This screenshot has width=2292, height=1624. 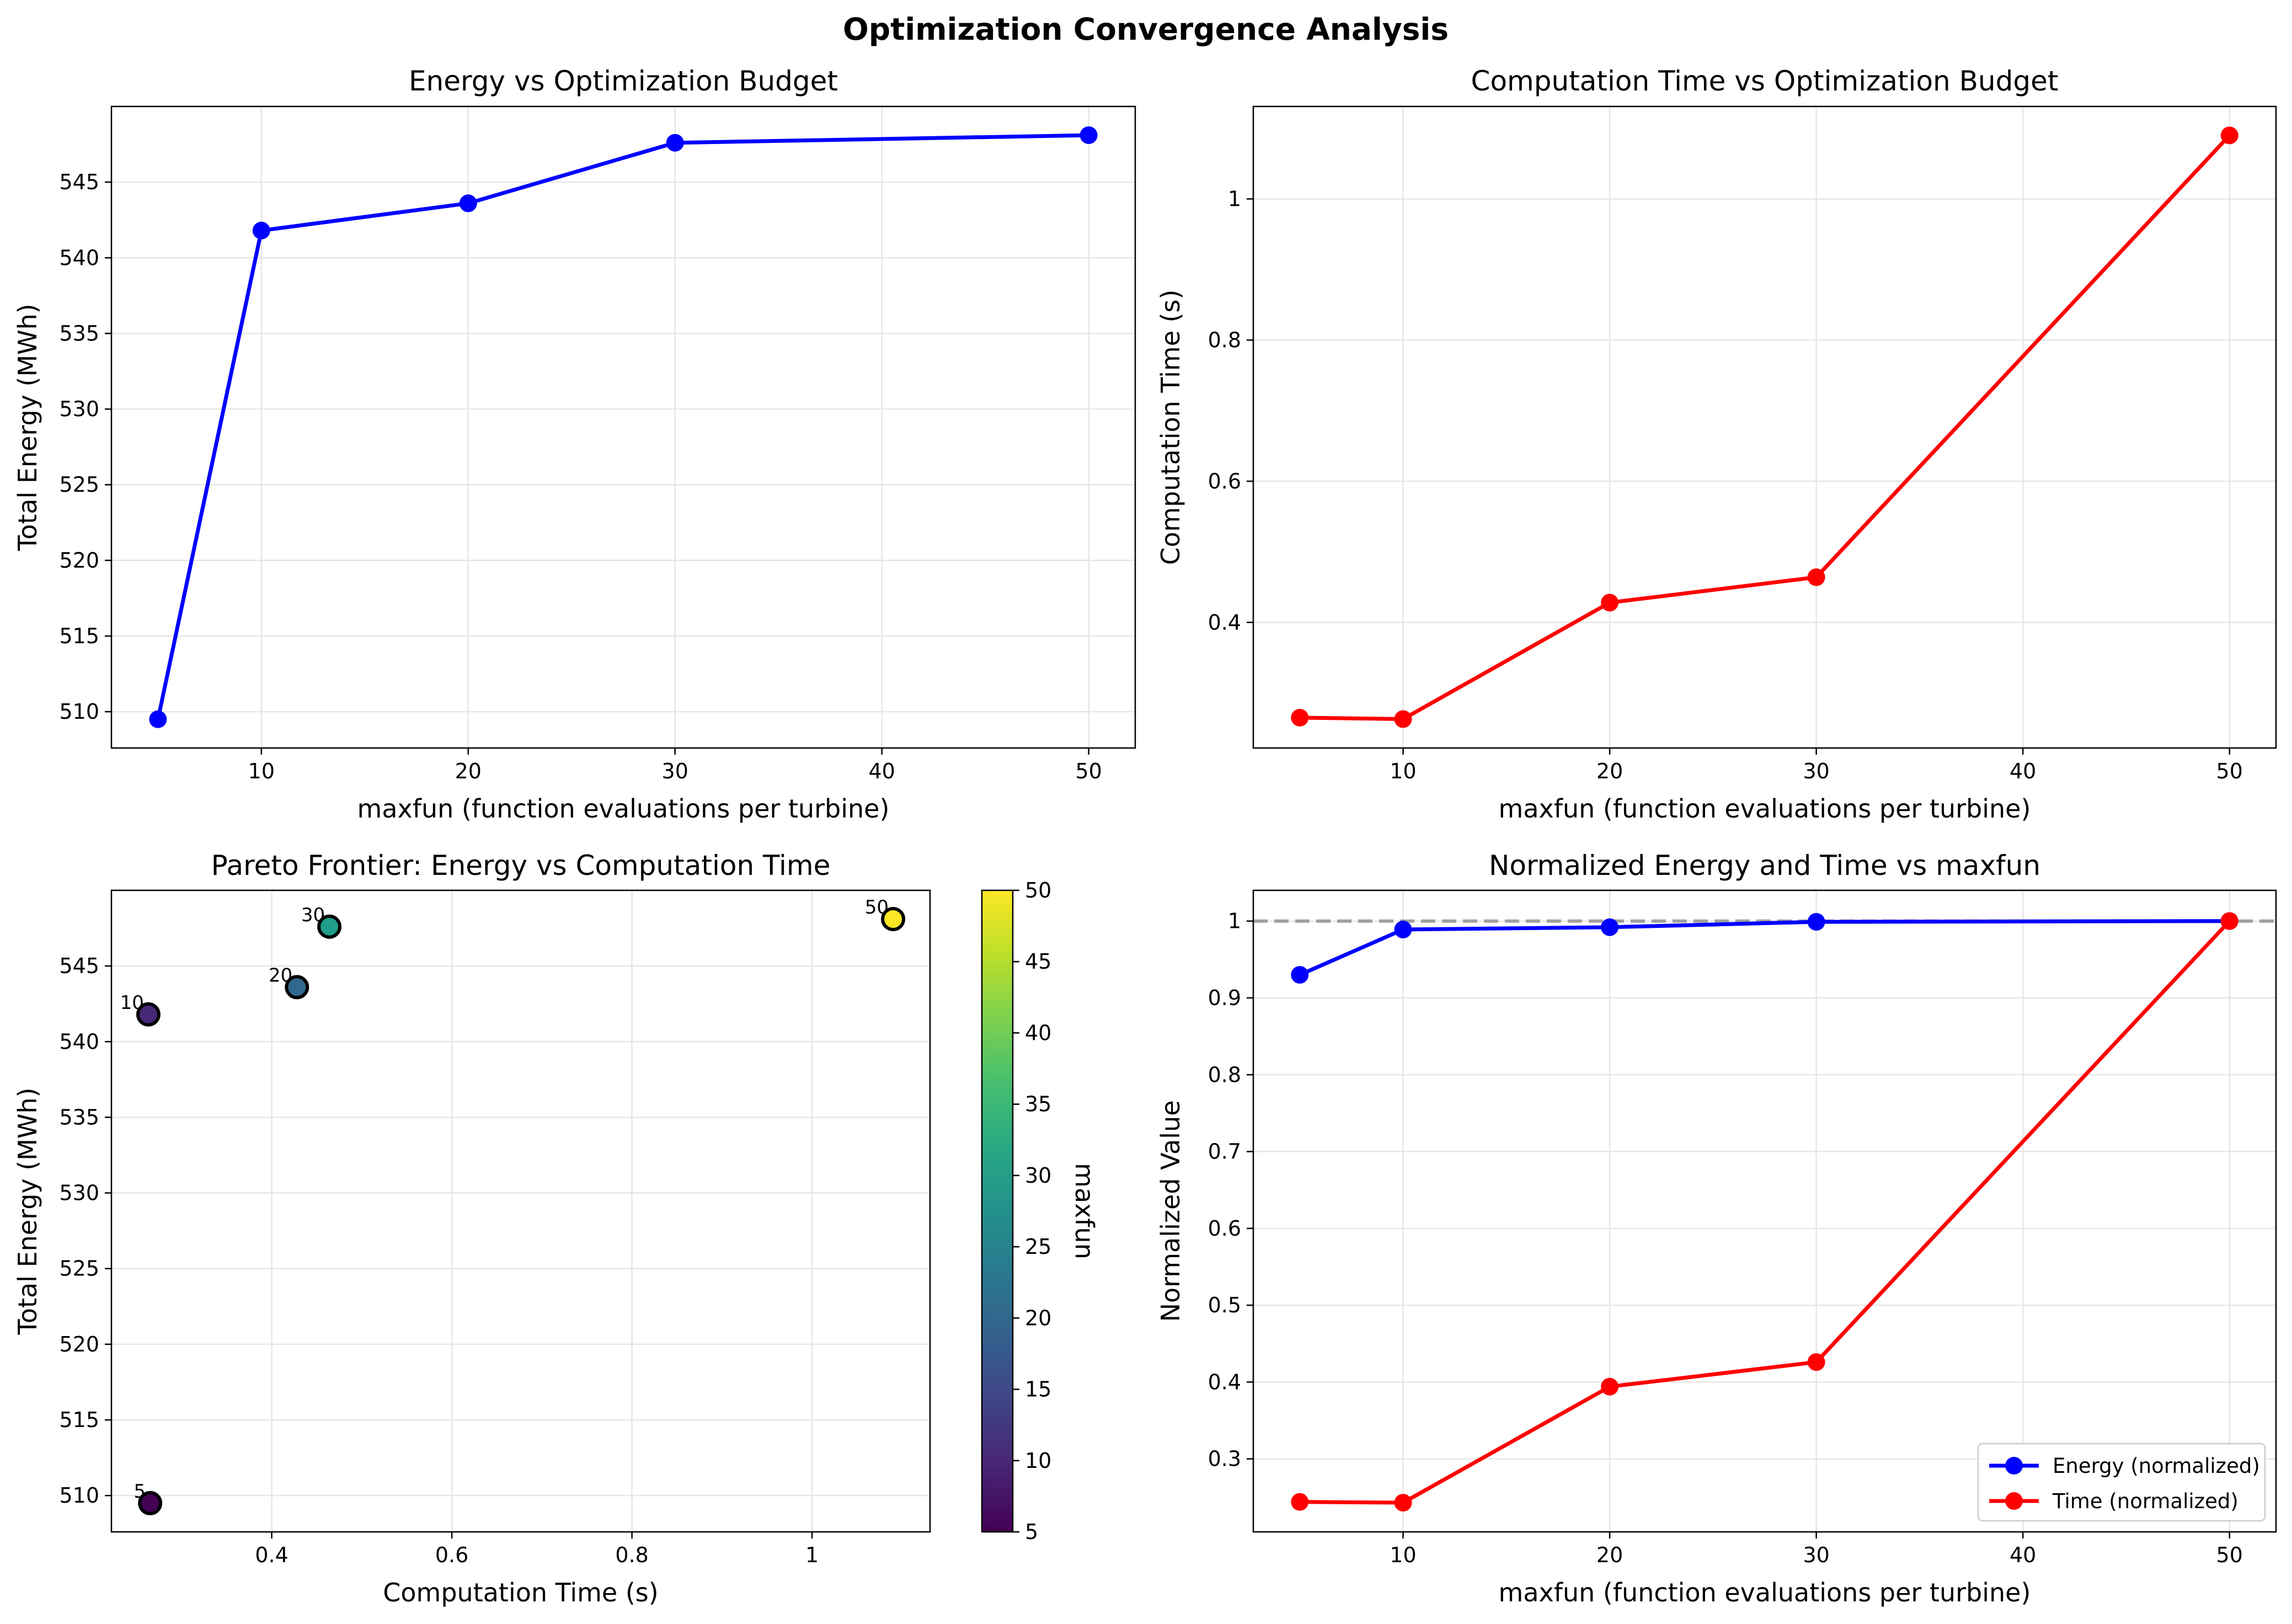 I want to click on colorbar-tick-label: 10, so click(x=1038, y=1461).